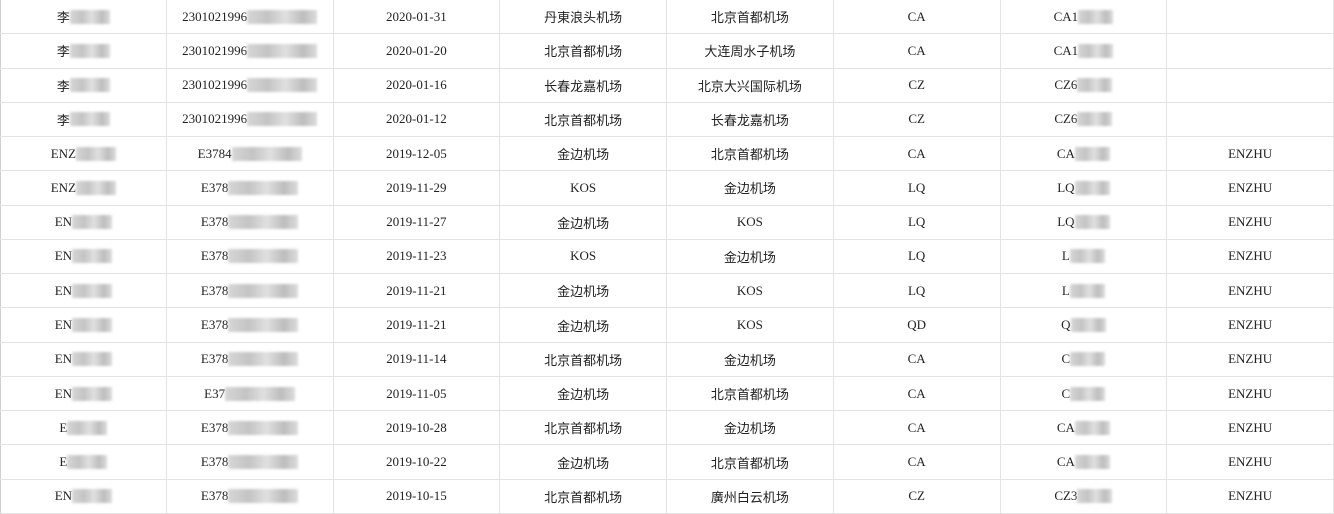 The image size is (1334, 514). Describe the element at coordinates (417, 393) in the screenshot. I see `cell-date: 2019-11-05` at that location.